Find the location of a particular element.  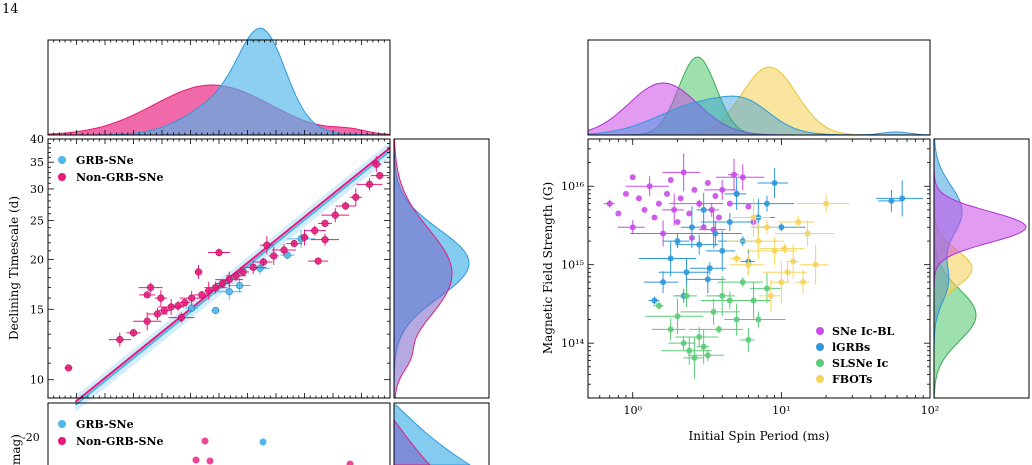

legend-marker-fbot is located at coordinates (820, 379).